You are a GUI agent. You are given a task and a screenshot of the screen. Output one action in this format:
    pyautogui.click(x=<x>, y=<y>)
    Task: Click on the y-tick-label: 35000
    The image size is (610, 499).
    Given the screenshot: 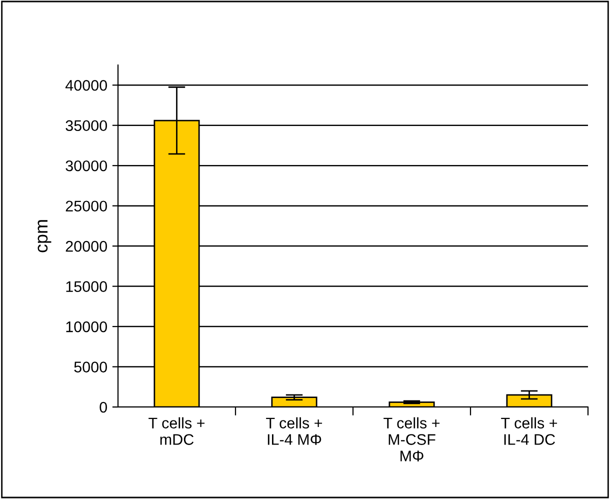 What is the action you would take?
    pyautogui.click(x=86, y=126)
    